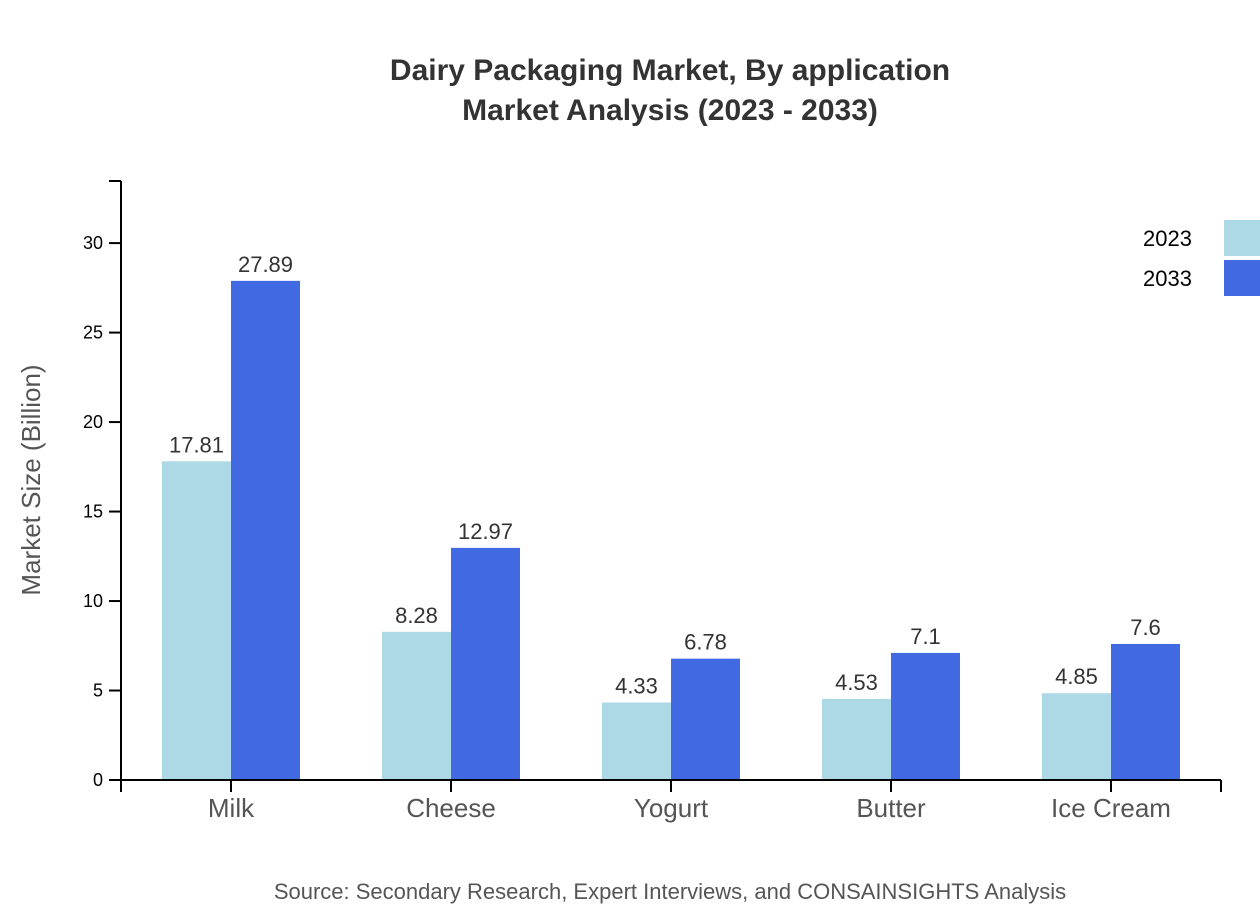 The image size is (1260, 920). I want to click on bar-butter-2033, so click(925, 716).